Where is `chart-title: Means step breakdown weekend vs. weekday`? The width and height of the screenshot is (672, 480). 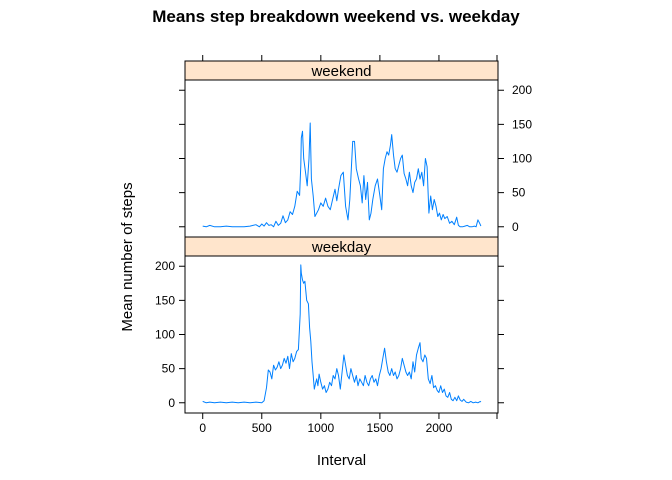 chart-title: Means step breakdown weekend vs. weekday is located at coordinates (336, 16).